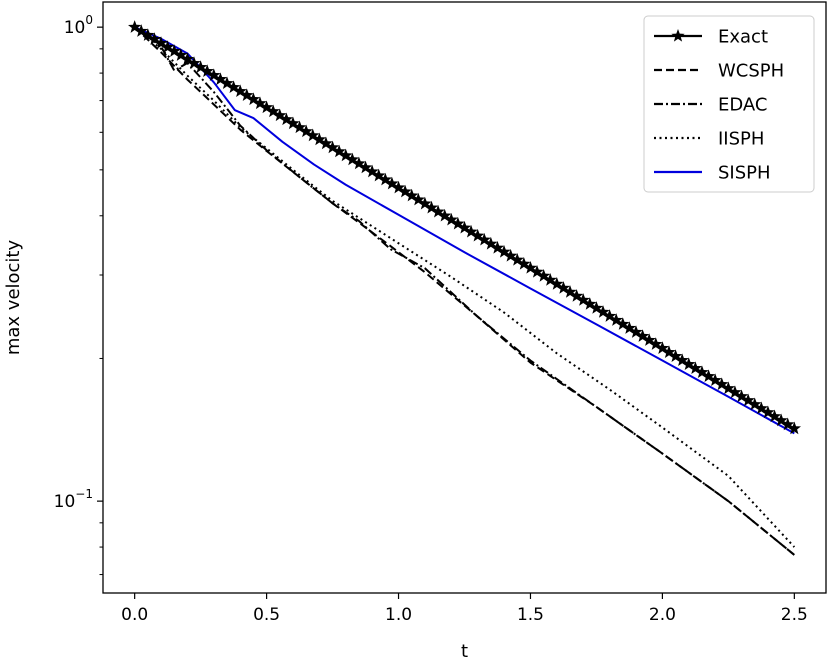 The width and height of the screenshot is (830, 664). Describe the element at coordinates (530, 615) in the screenshot. I see `x-tick-label-3: 1.5` at that location.